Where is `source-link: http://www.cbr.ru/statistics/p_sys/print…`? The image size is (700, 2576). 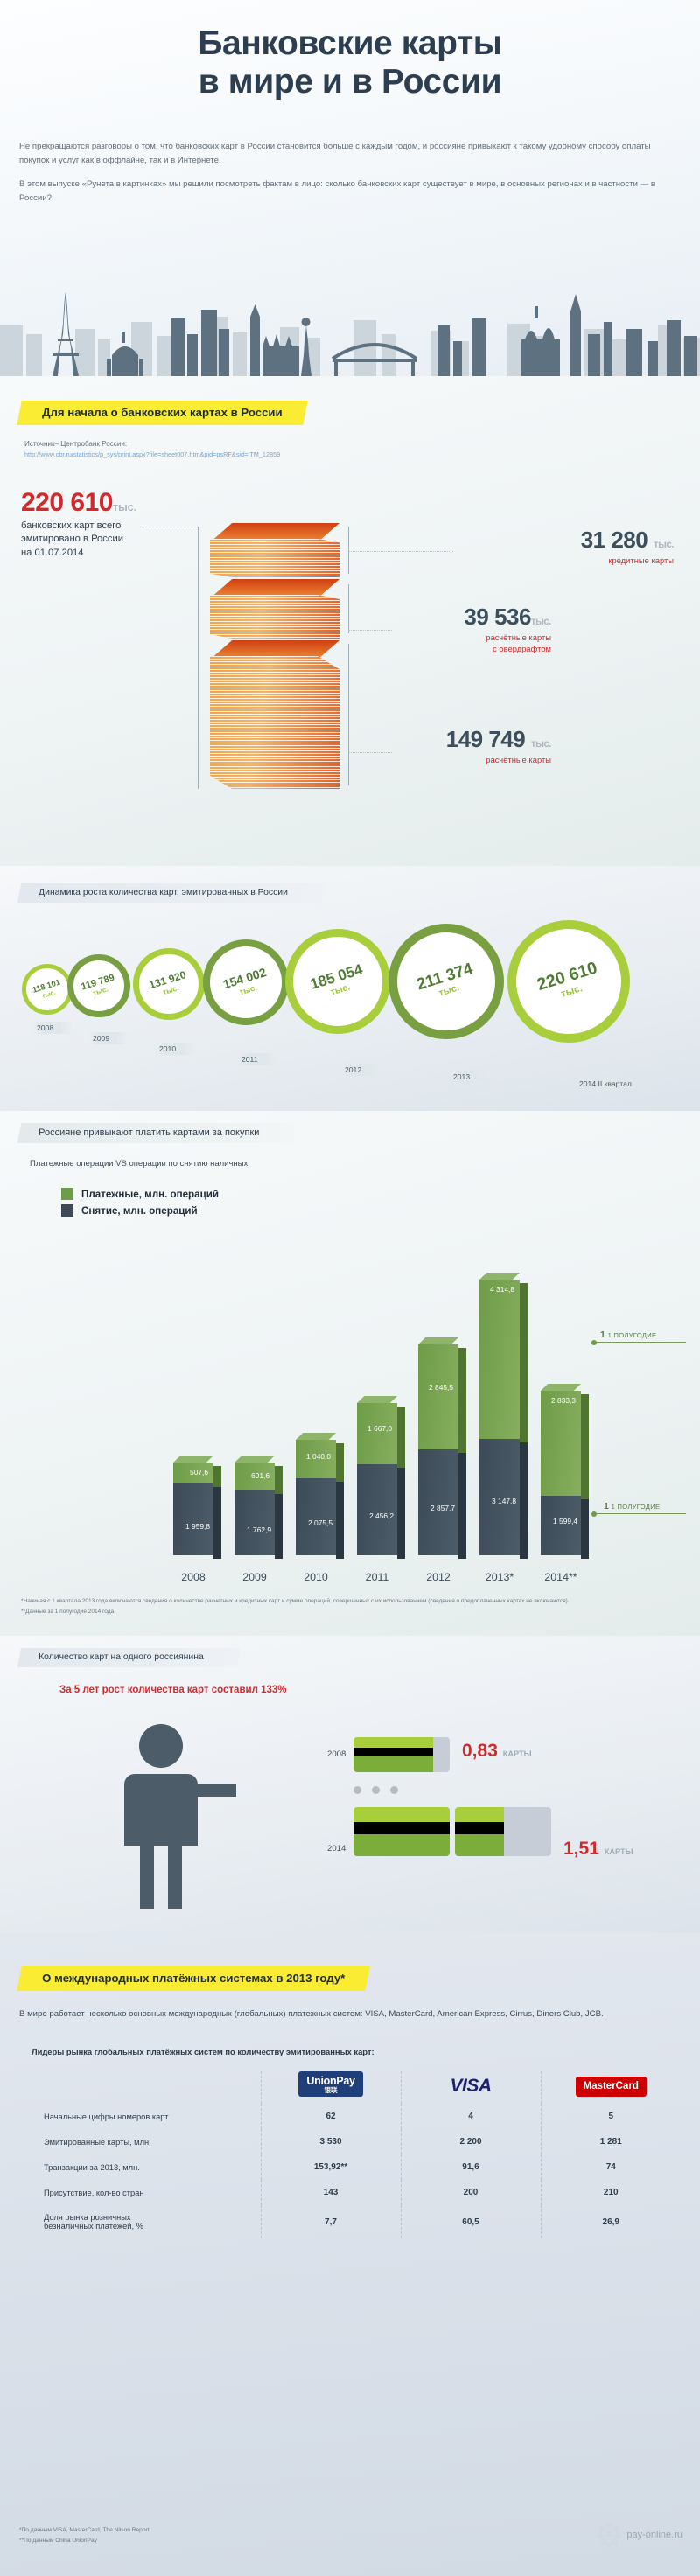
source-link: http://www.cbr.ru/statistics/p_sys/print… is located at coordinates (152, 454).